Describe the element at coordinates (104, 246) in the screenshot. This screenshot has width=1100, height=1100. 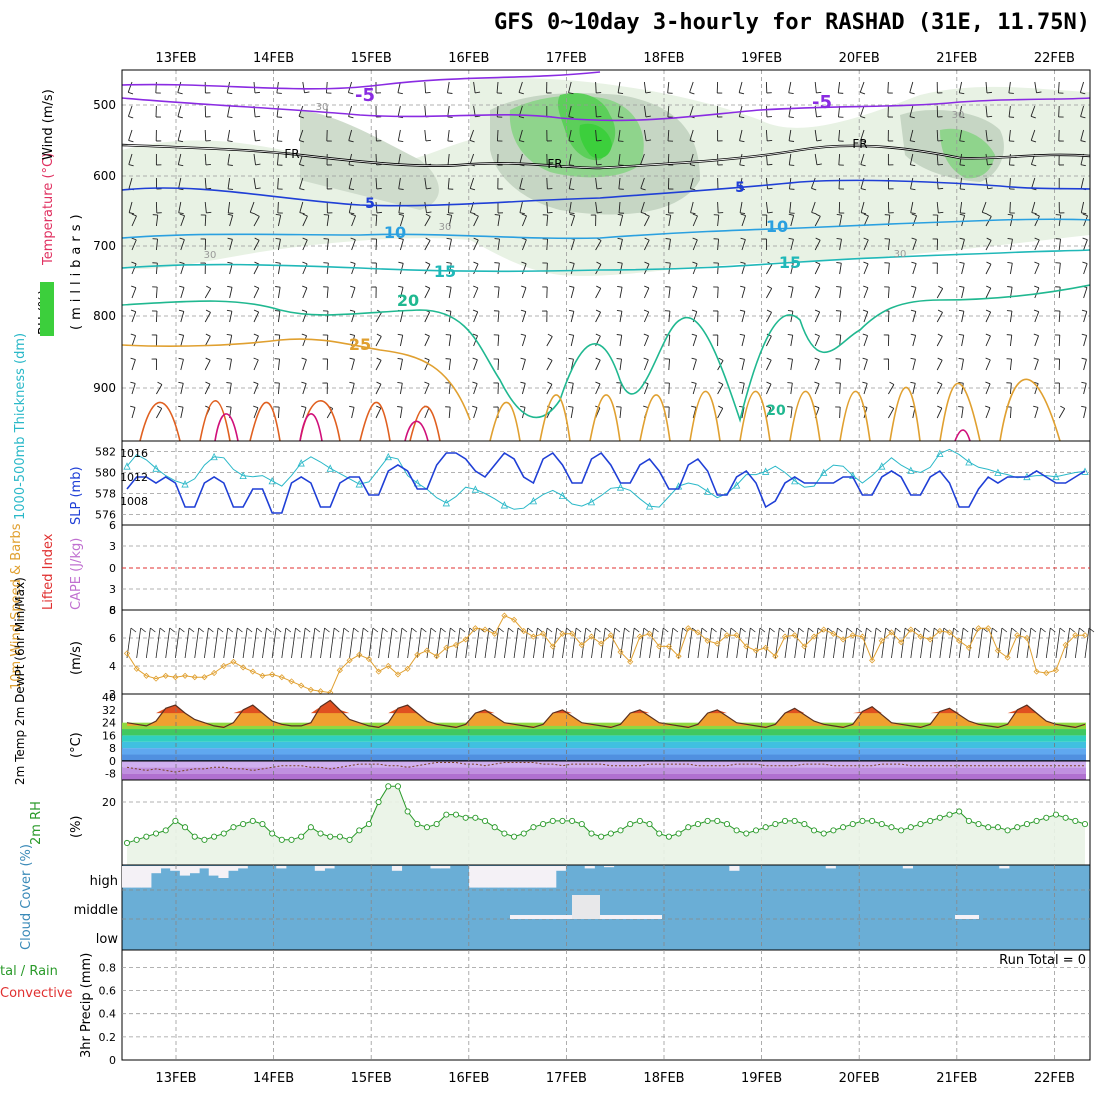
I see `pressure-tick: 700` at that location.